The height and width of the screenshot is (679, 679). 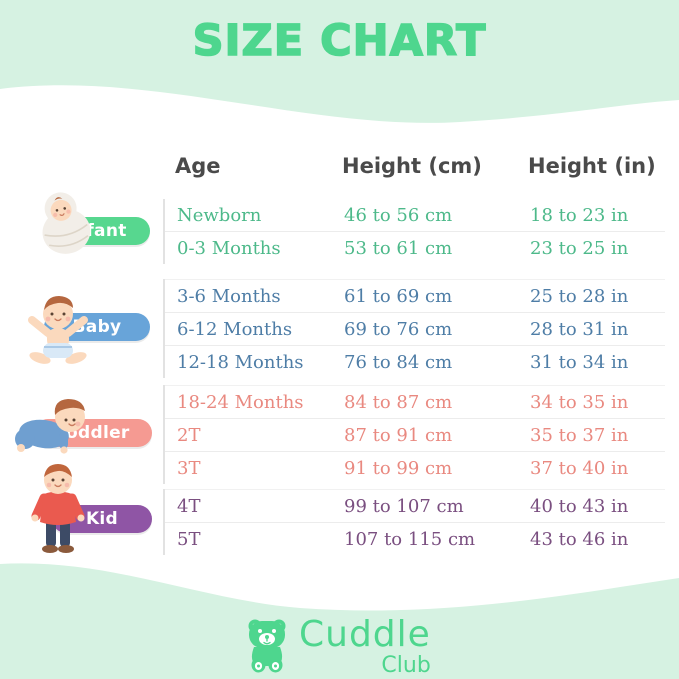 I want to click on table-row: 12-18 Months 76 to 84 cm 31 to 34 in, so click(x=415, y=361).